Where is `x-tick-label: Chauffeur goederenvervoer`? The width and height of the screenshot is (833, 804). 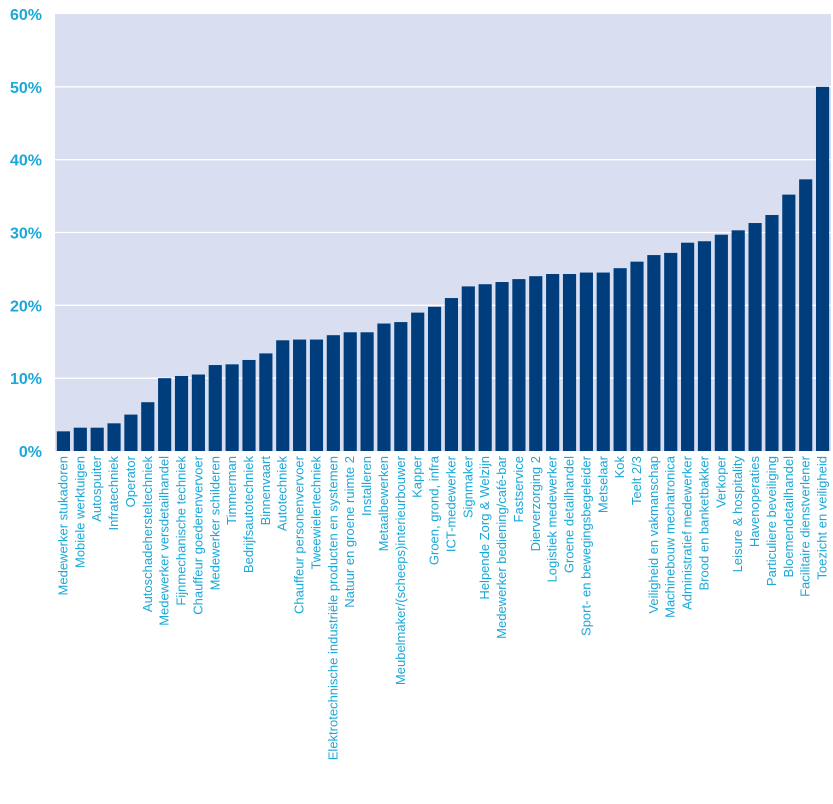 x-tick-label: Chauffeur goederenvervoer is located at coordinates (197, 534).